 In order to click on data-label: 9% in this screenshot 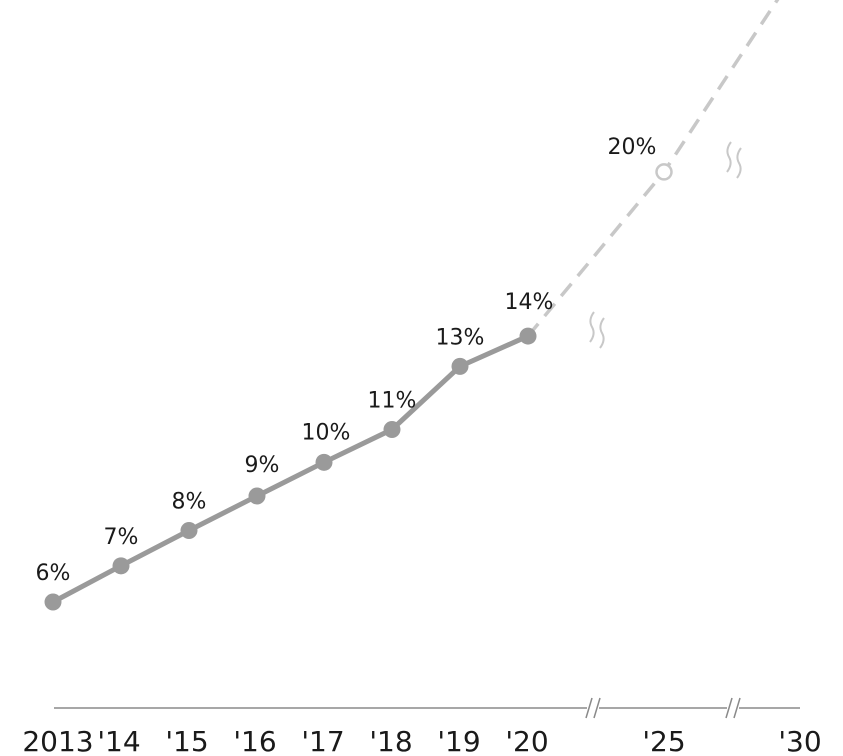, I will do `click(262, 465)`.